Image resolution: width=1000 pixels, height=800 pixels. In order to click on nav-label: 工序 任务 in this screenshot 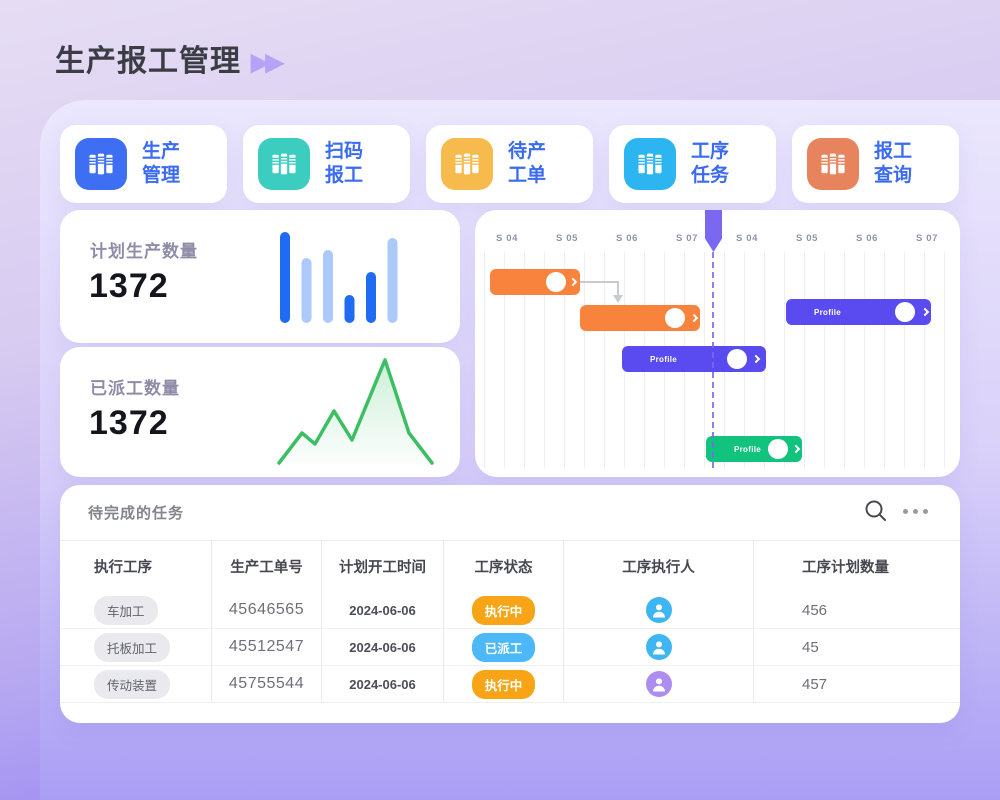, I will do `click(710, 163)`.